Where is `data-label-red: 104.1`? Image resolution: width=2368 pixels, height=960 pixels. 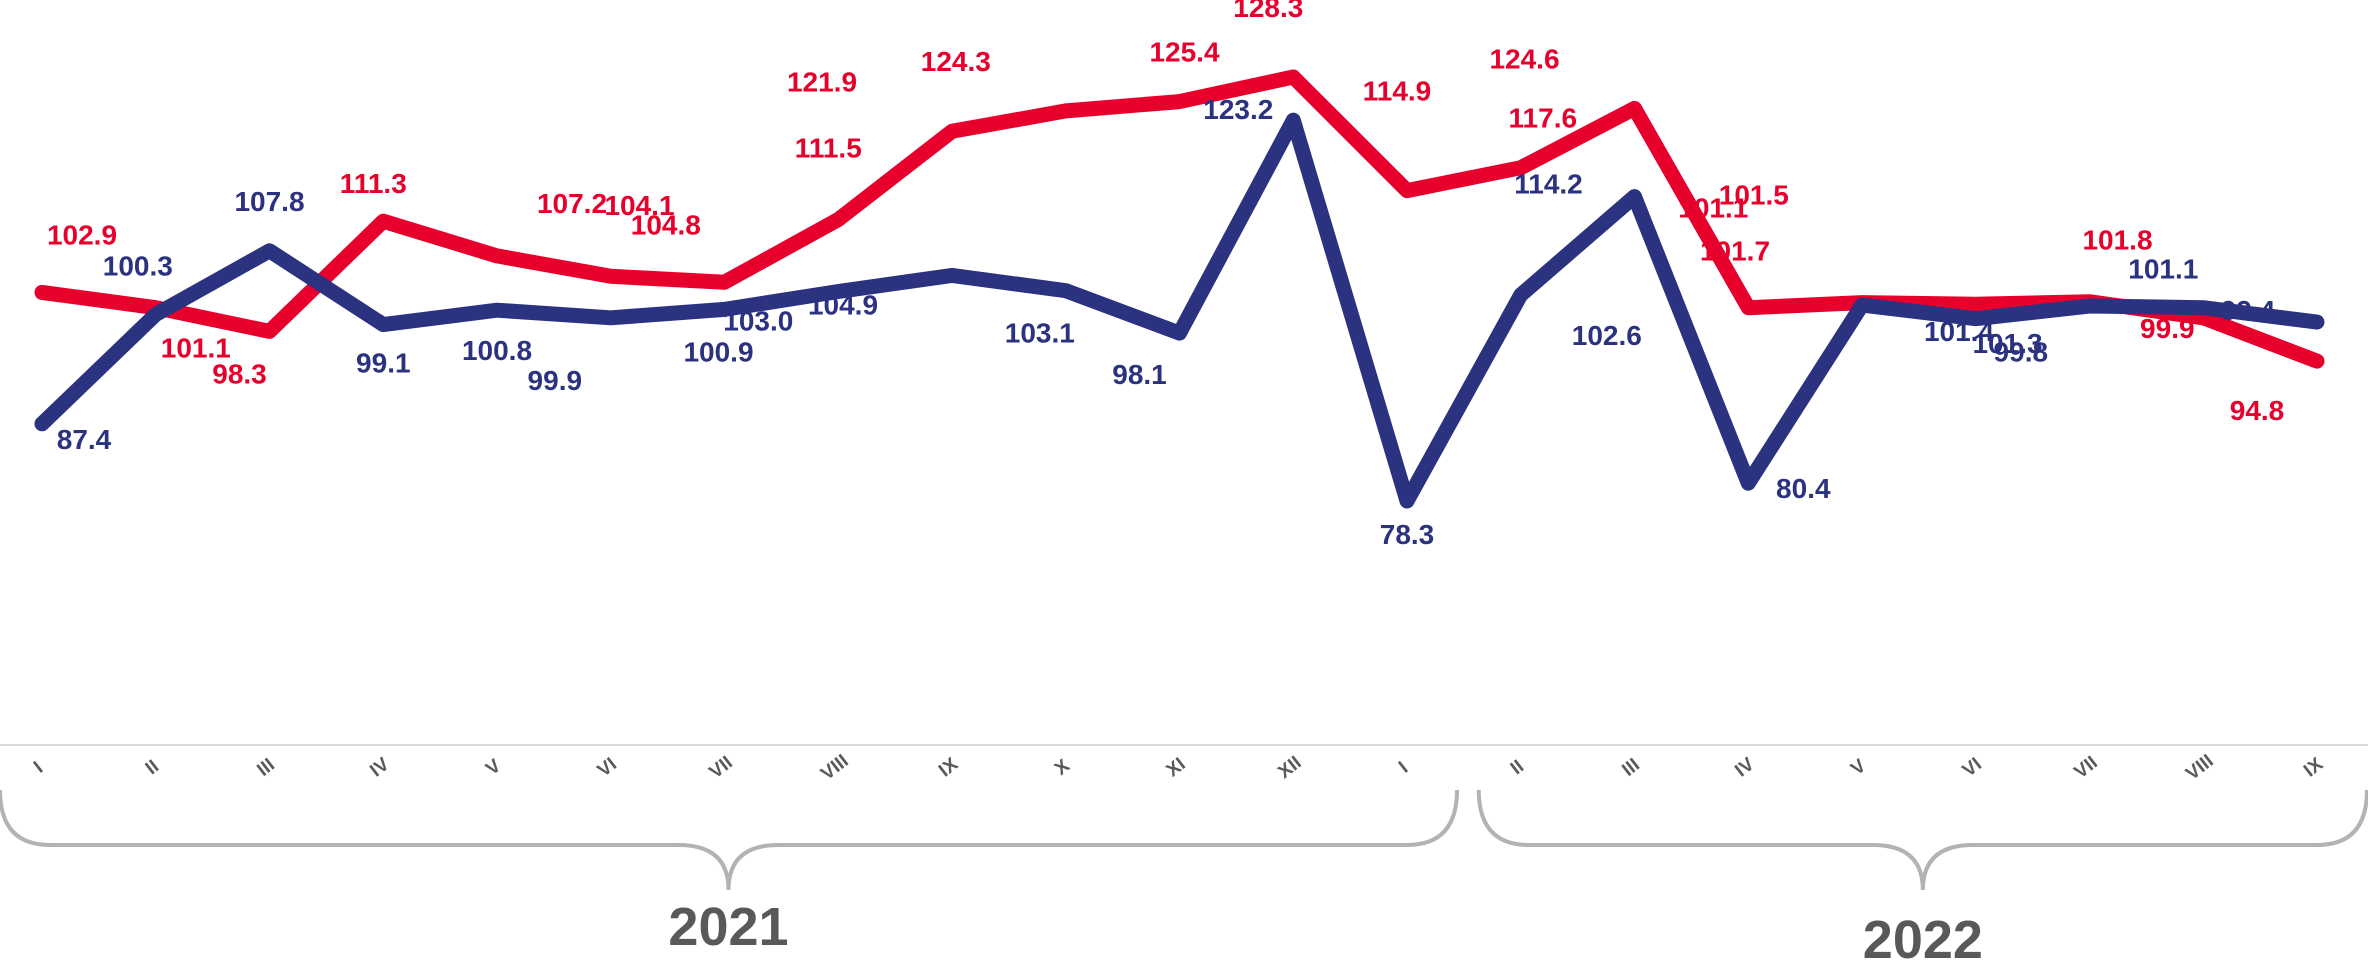
data-label-red: 104.1 is located at coordinates (639, 205).